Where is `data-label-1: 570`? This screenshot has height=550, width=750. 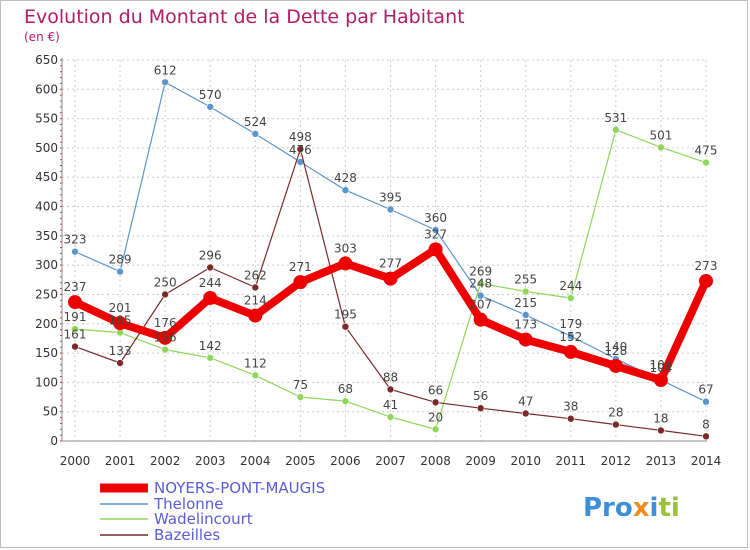 data-label-1: 570 is located at coordinates (210, 95).